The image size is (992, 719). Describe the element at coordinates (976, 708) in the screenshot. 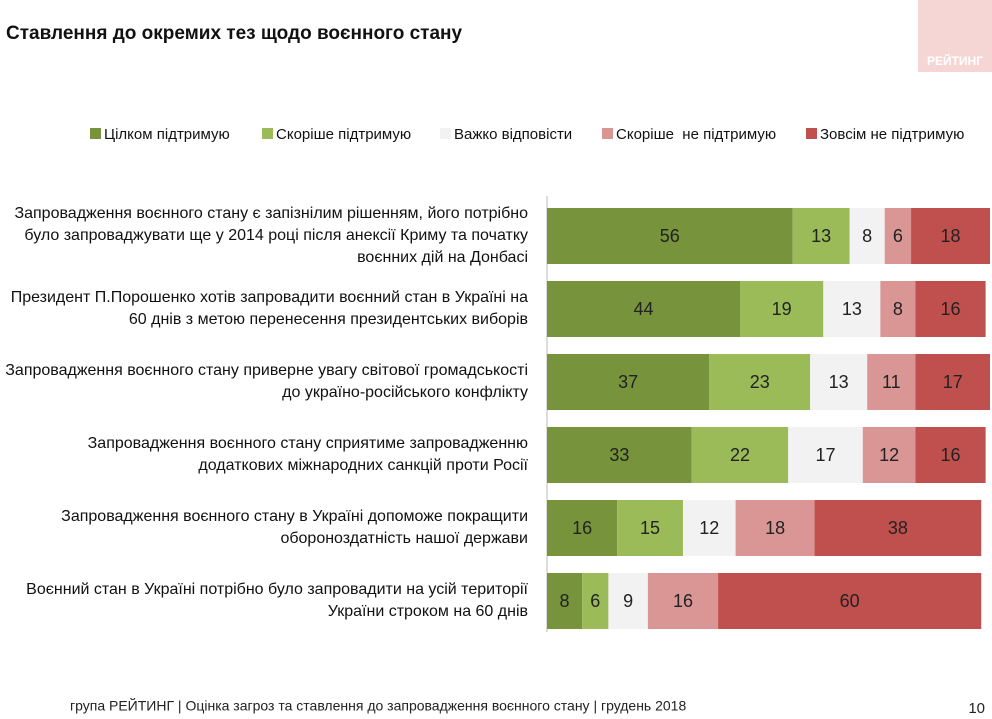

I see `page-number: 10` at that location.